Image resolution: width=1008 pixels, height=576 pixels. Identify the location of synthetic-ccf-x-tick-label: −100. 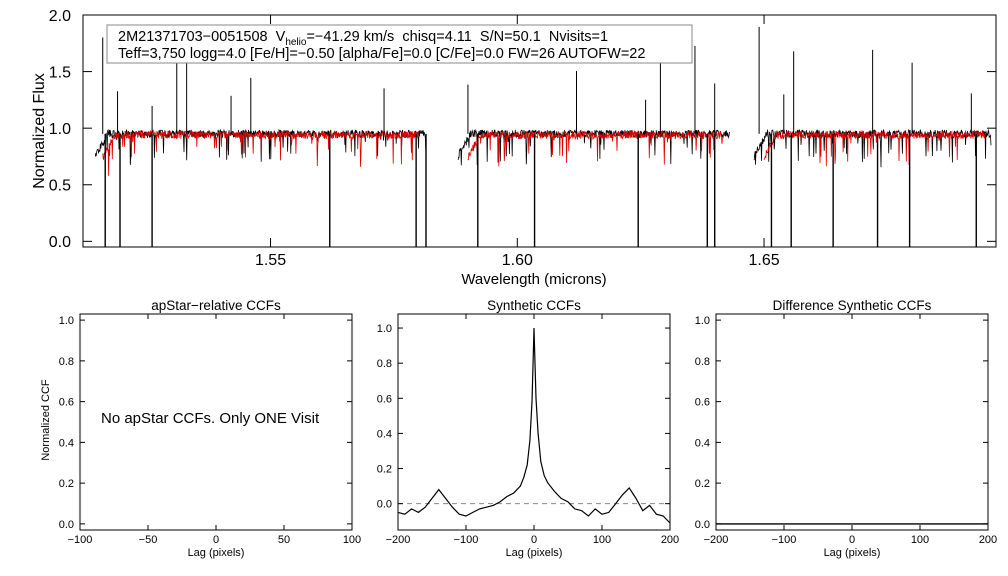
(466, 540).